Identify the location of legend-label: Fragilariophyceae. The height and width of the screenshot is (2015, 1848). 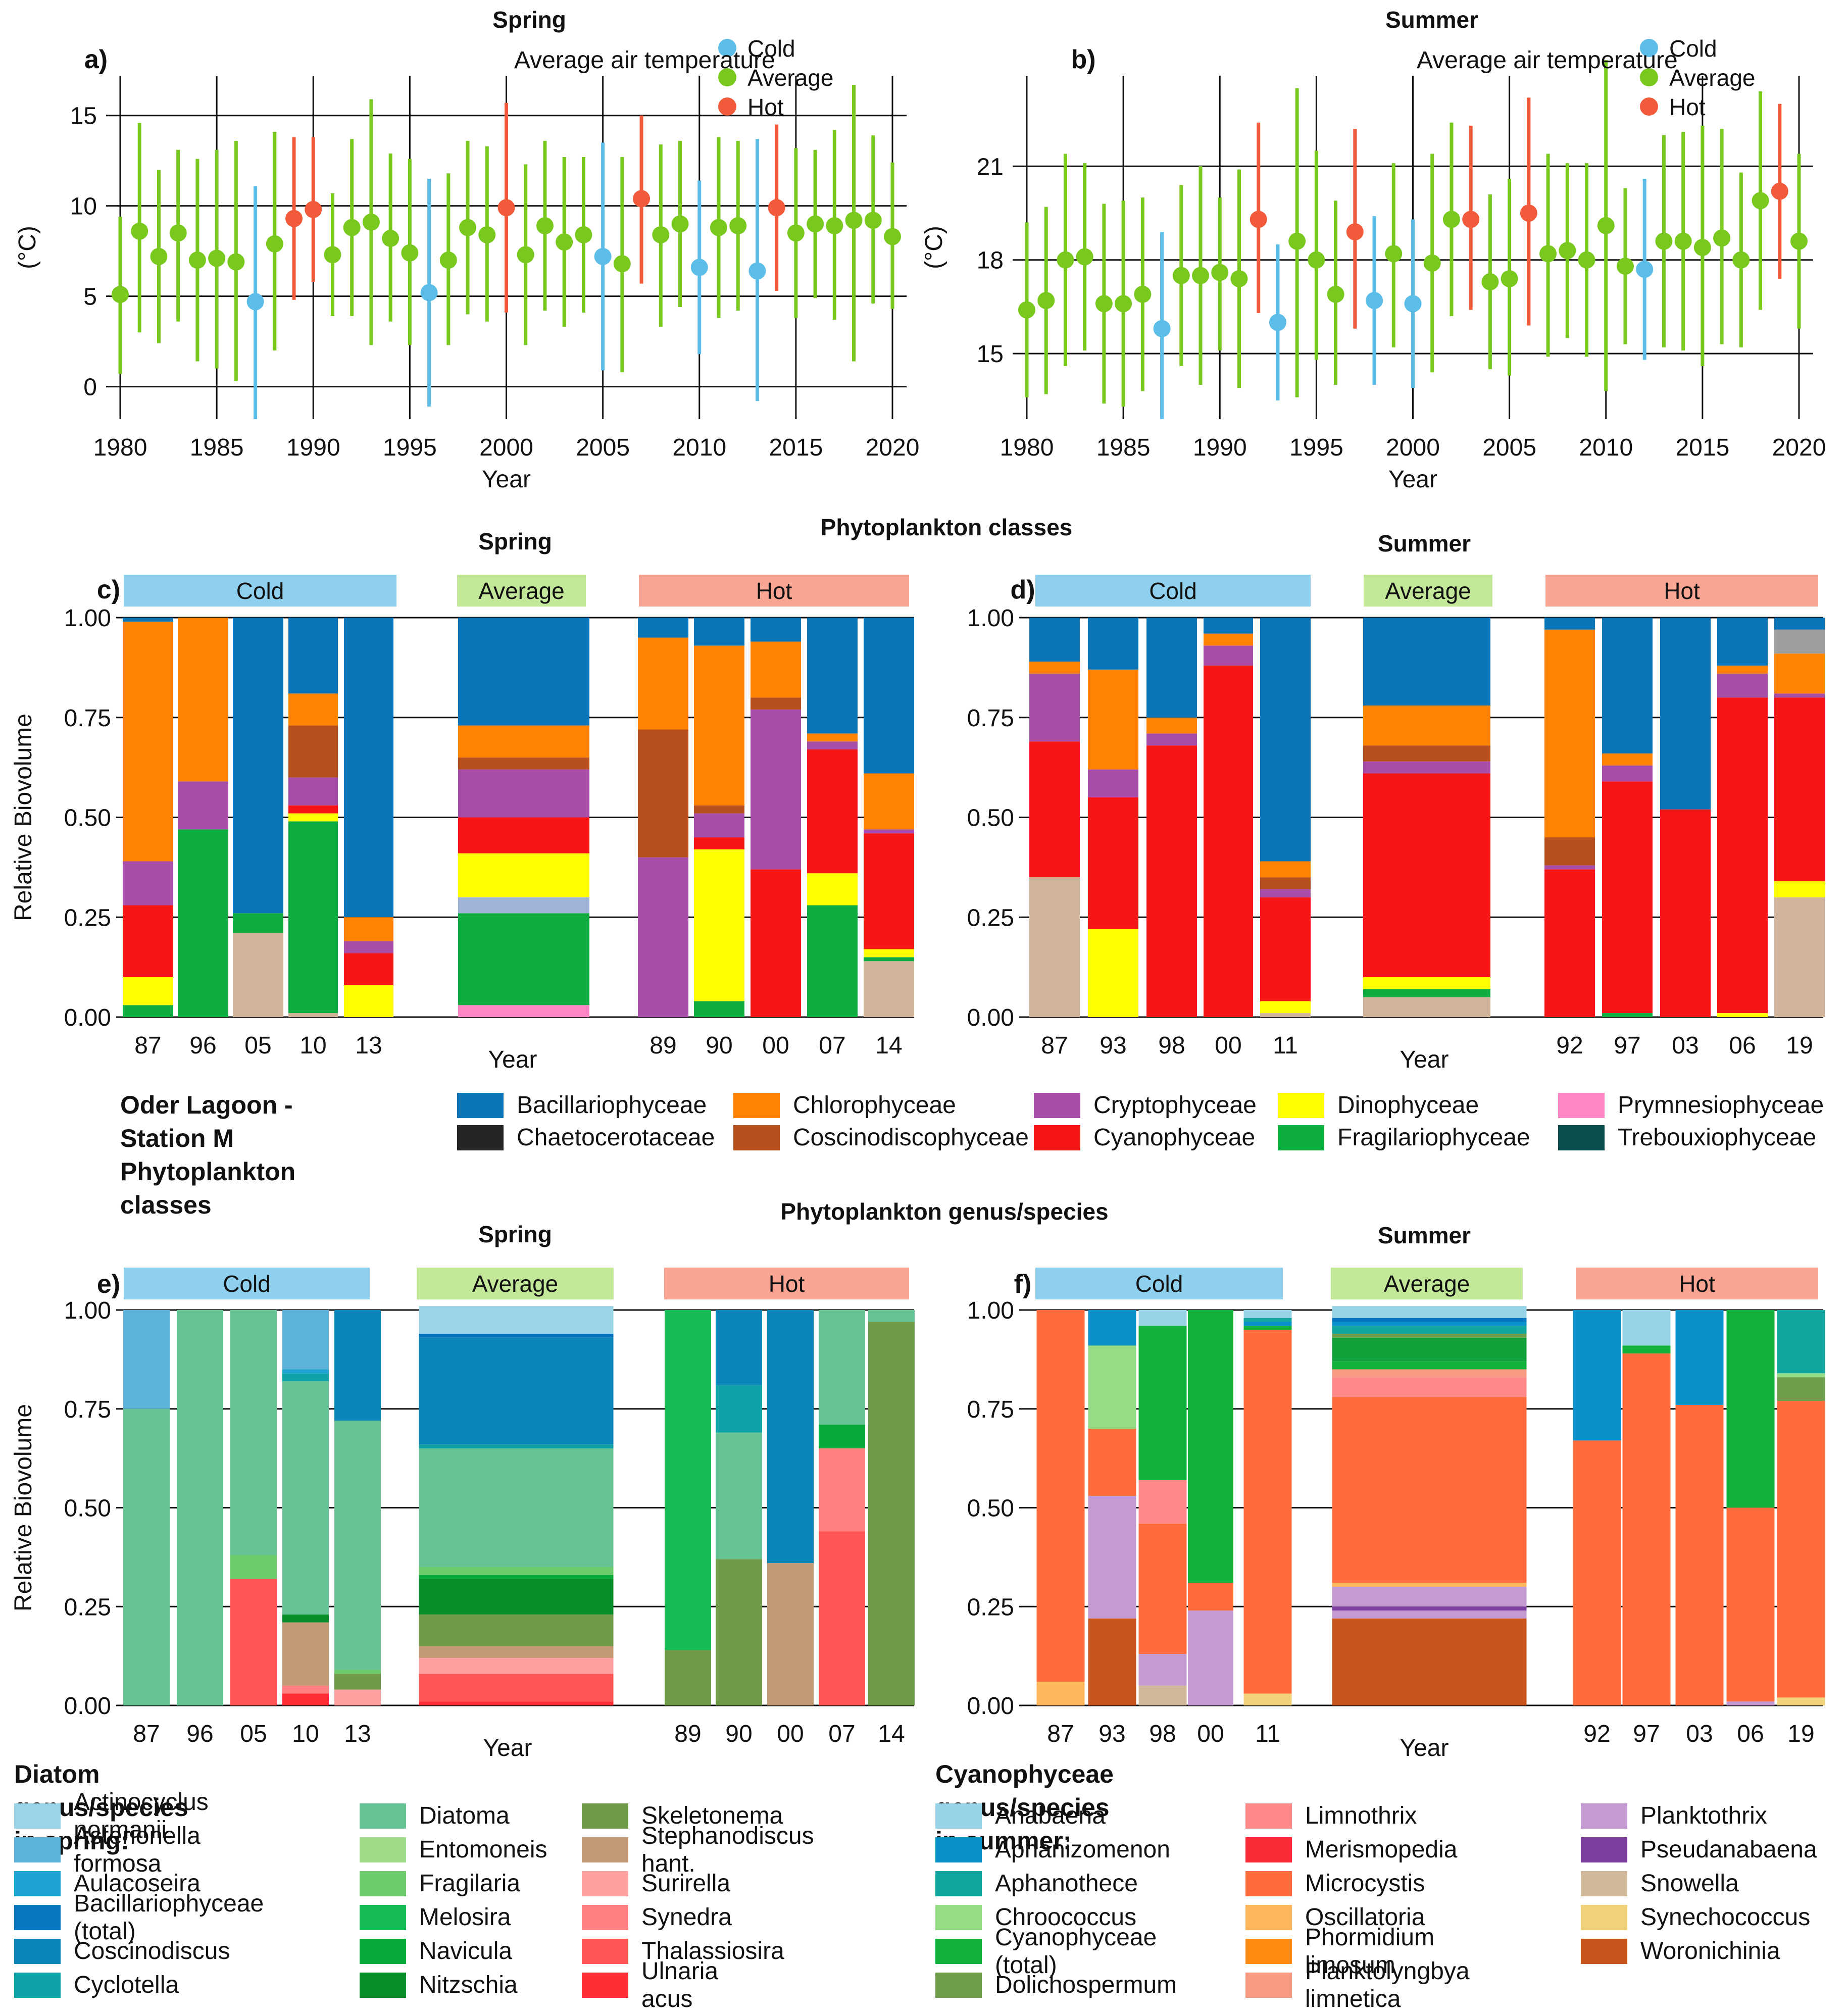
(1433, 1137).